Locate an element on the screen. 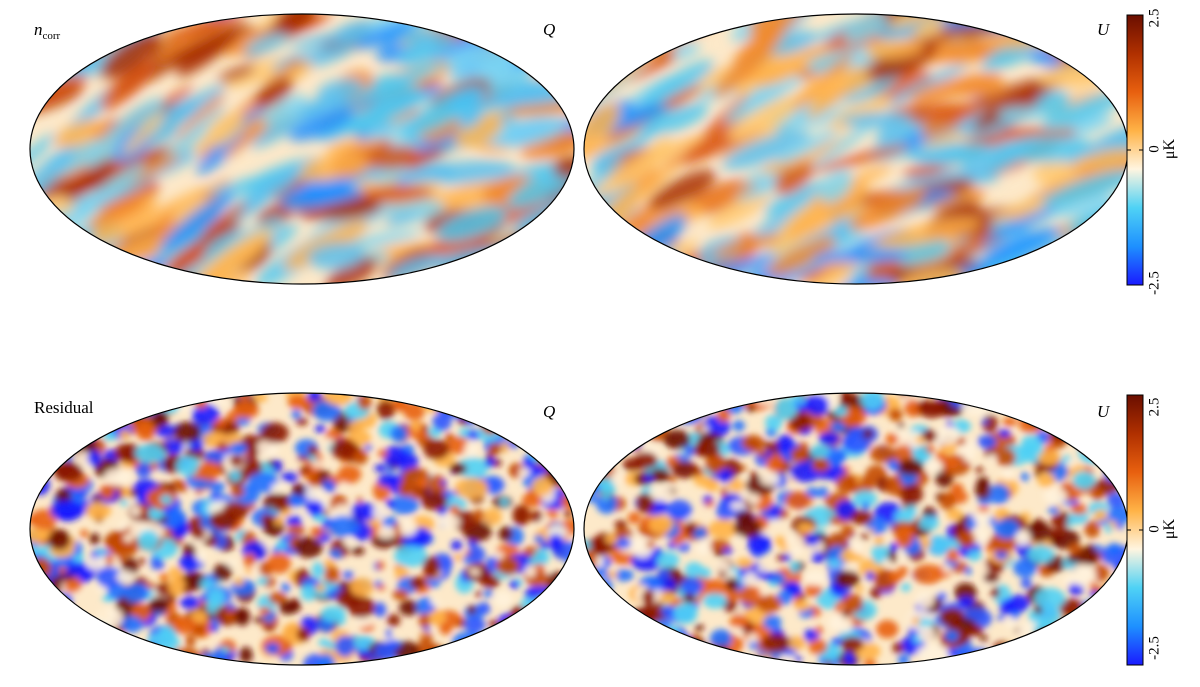  stokes-label-q-bottom: Q is located at coordinates (549, 411).